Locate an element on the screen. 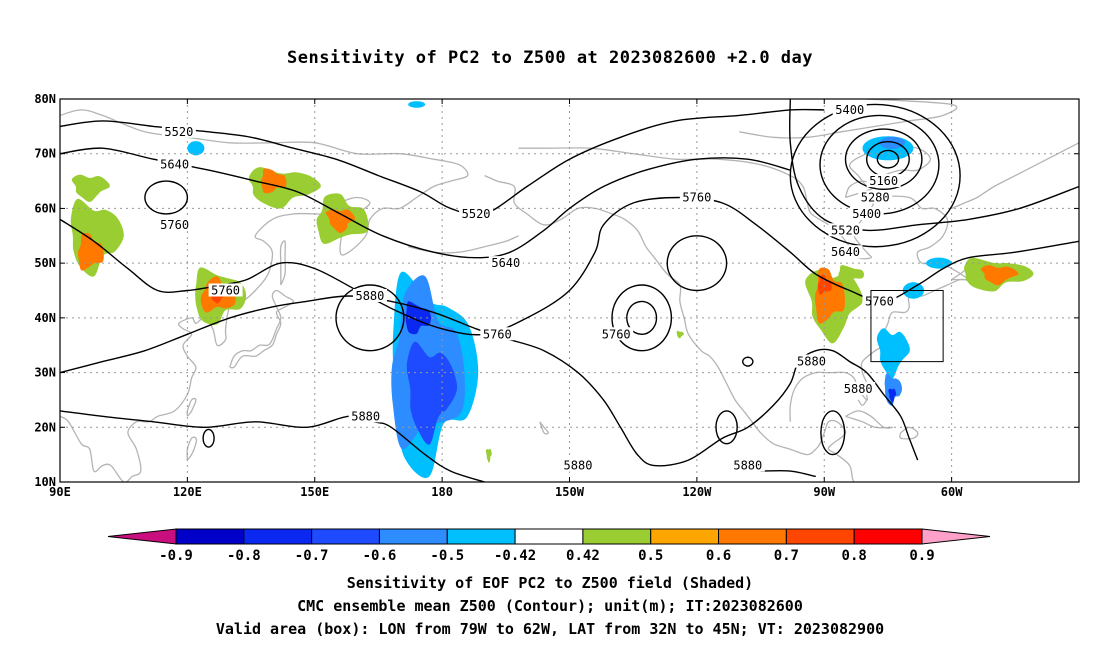 This screenshot has height=650, width=1100. contour-5760-west-closed is located at coordinates (166, 197).